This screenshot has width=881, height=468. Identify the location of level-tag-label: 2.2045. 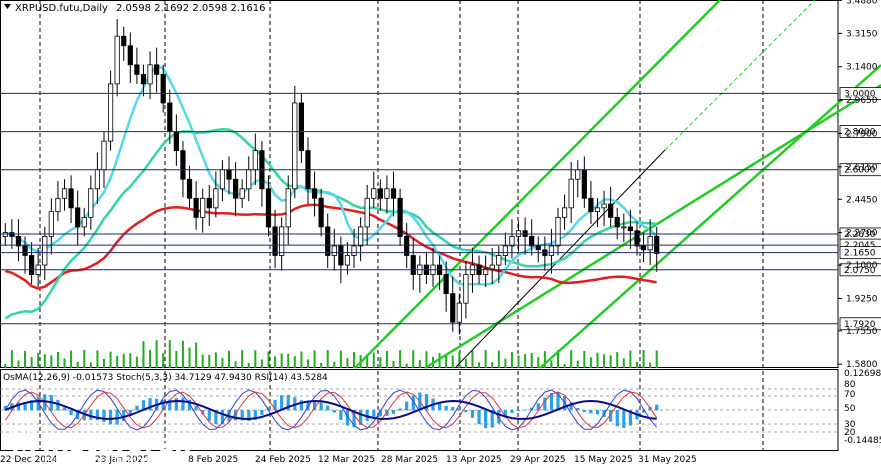
(860, 246).